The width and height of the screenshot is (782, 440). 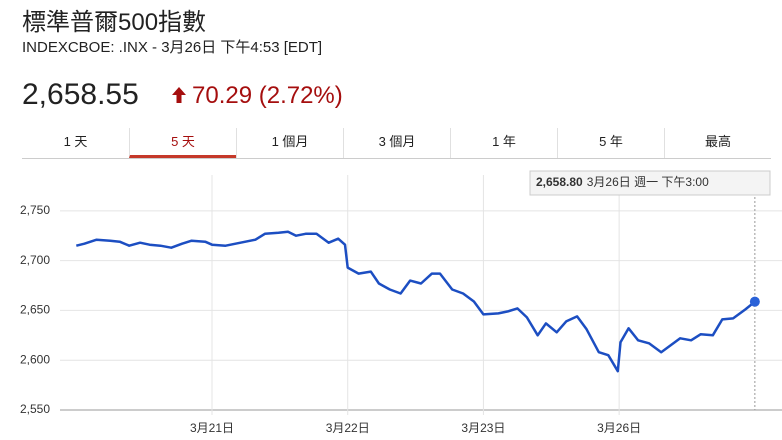 I want to click on tooltip-box, so click(x=650, y=183).